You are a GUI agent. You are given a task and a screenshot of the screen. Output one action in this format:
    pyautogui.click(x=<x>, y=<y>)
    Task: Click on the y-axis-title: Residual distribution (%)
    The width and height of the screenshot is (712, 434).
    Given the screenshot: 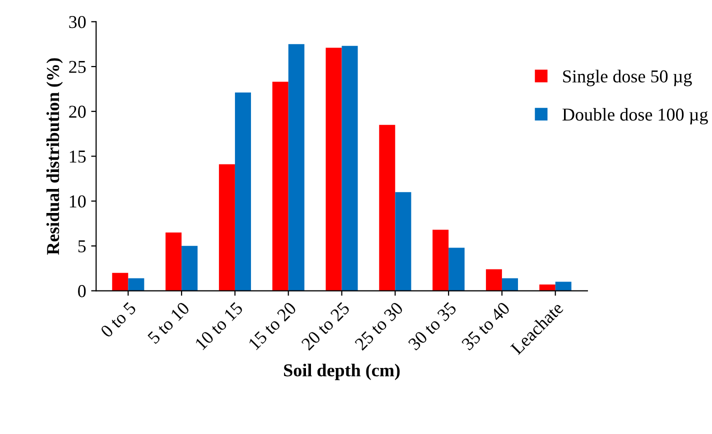 What is the action you would take?
    pyautogui.click(x=54, y=156)
    